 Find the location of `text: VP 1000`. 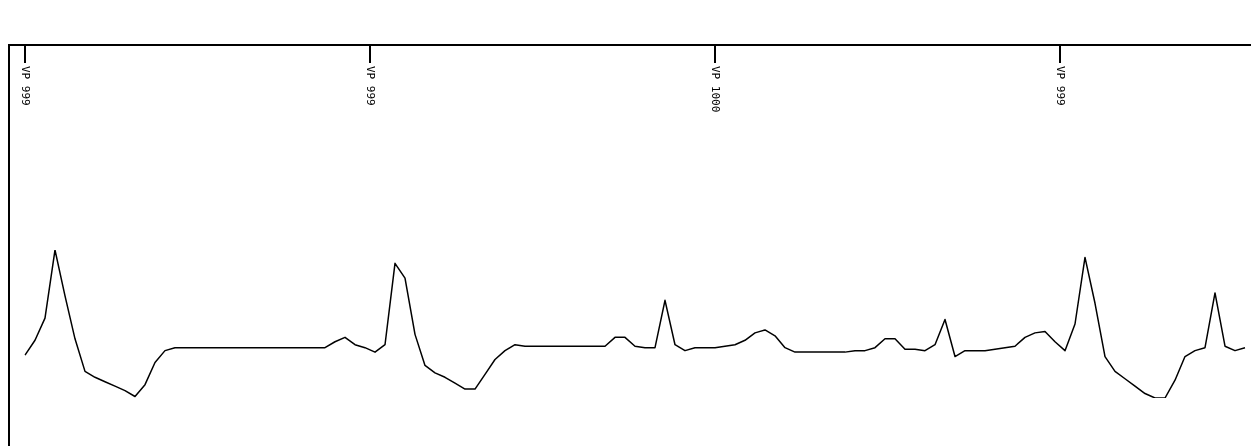

text: VP 1000 is located at coordinates (715, 89).